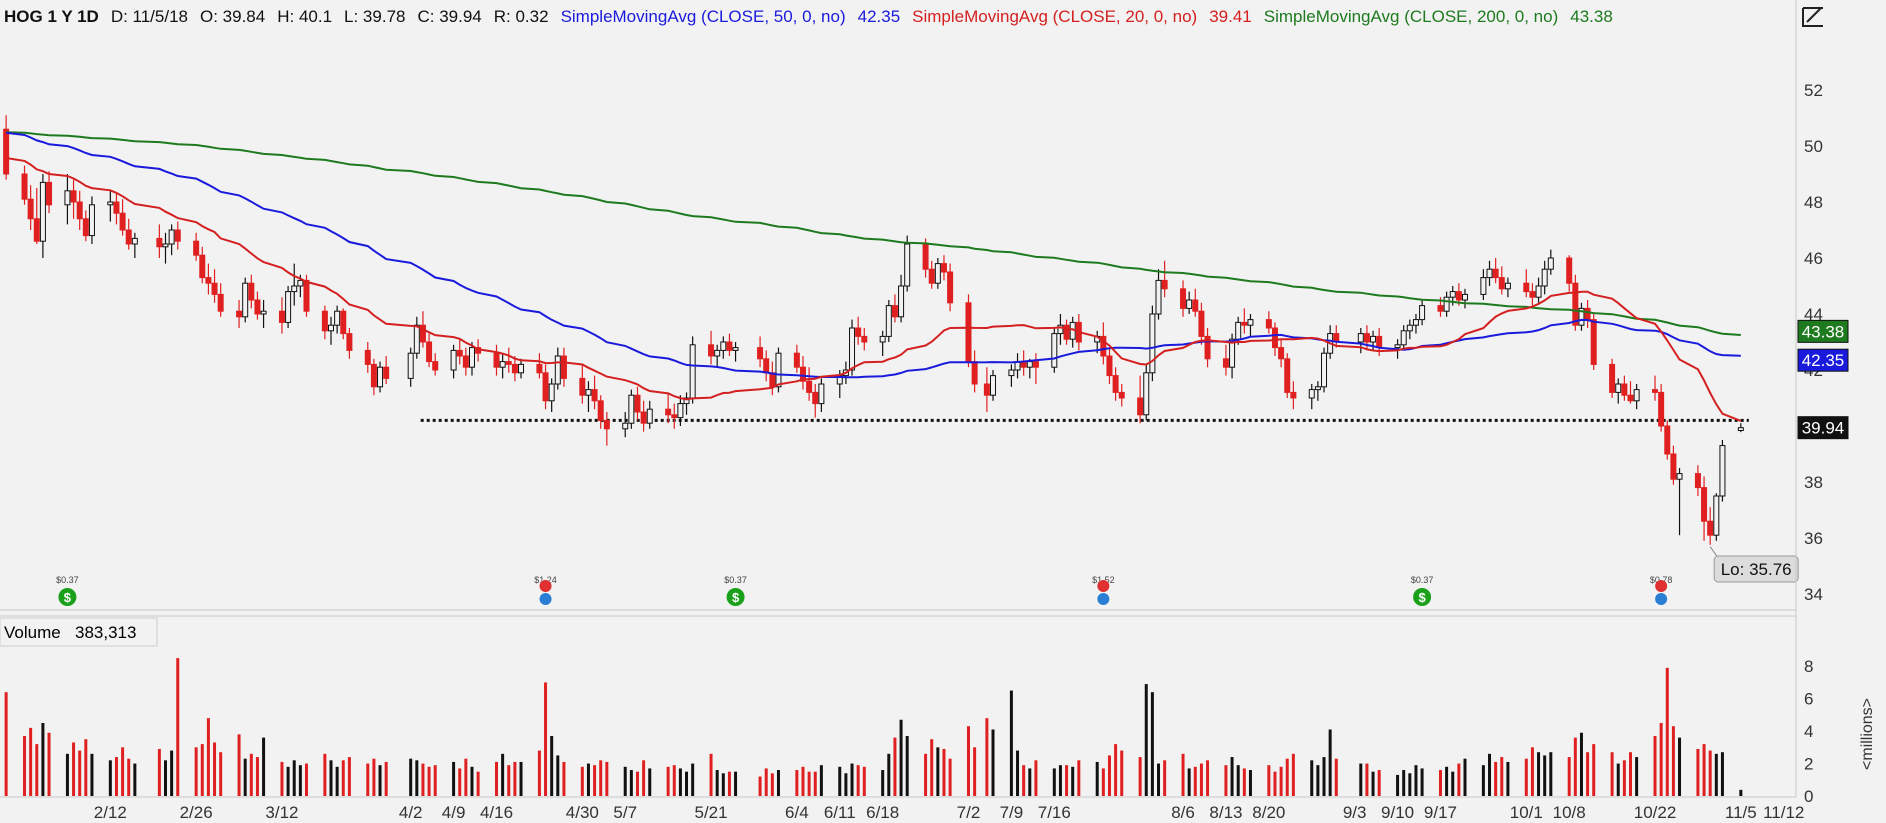 The height and width of the screenshot is (823, 1886). I want to click on drawing-tool-icon, so click(1812, 17).